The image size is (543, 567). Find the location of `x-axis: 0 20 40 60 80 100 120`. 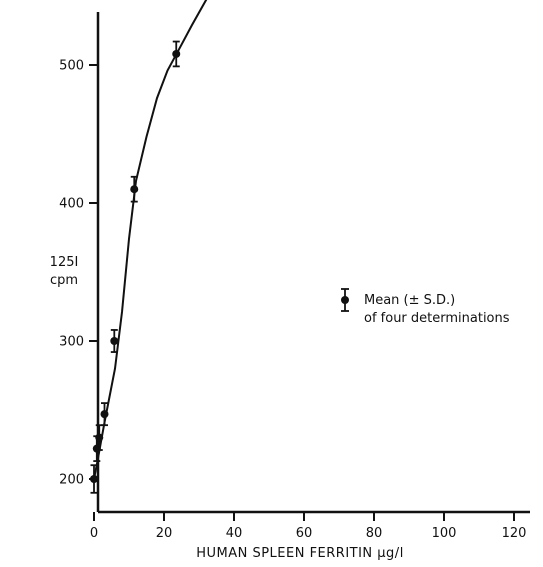

x-axis: 0 20 40 60 80 100 120 is located at coordinates (310, 525).